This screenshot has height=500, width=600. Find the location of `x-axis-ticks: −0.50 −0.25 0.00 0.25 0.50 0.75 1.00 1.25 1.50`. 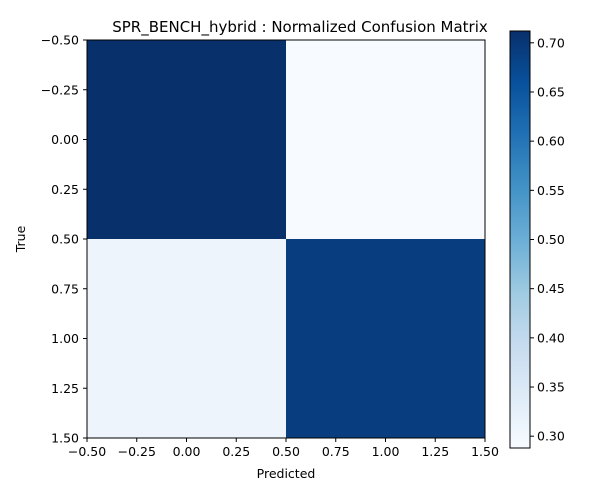

x-axis-ticks: −0.50 −0.25 0.00 0.25 0.50 0.75 1.00 1.25 1.50 is located at coordinates (283, 448).